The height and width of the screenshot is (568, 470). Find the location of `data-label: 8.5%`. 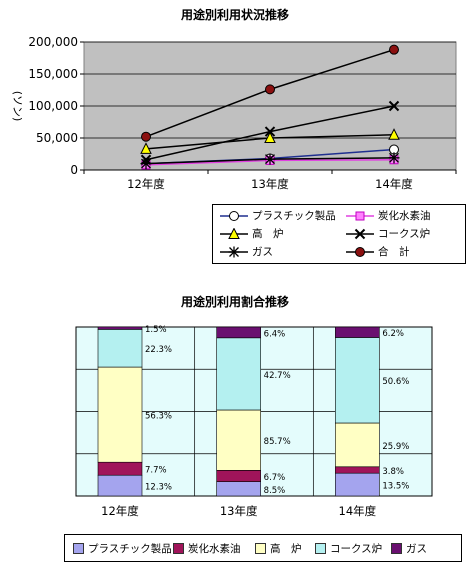

data-label: 8.5% is located at coordinates (275, 491).